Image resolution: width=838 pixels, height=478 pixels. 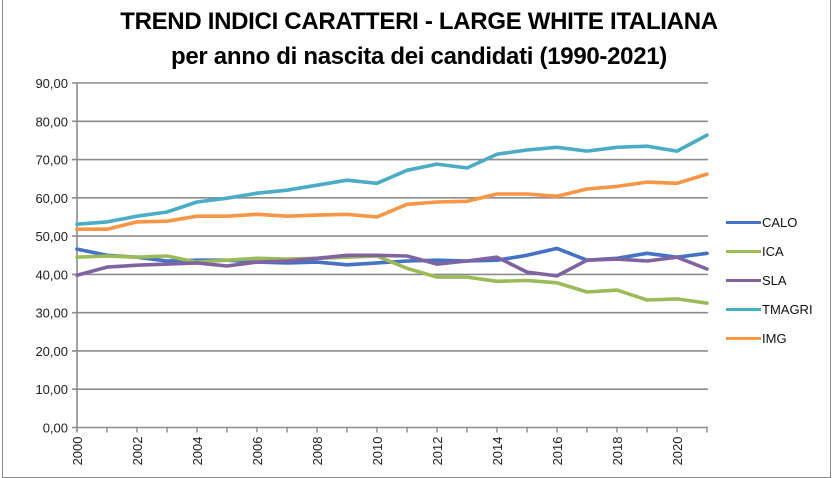 I want to click on y-tick-label: 60,00, so click(x=51, y=198).